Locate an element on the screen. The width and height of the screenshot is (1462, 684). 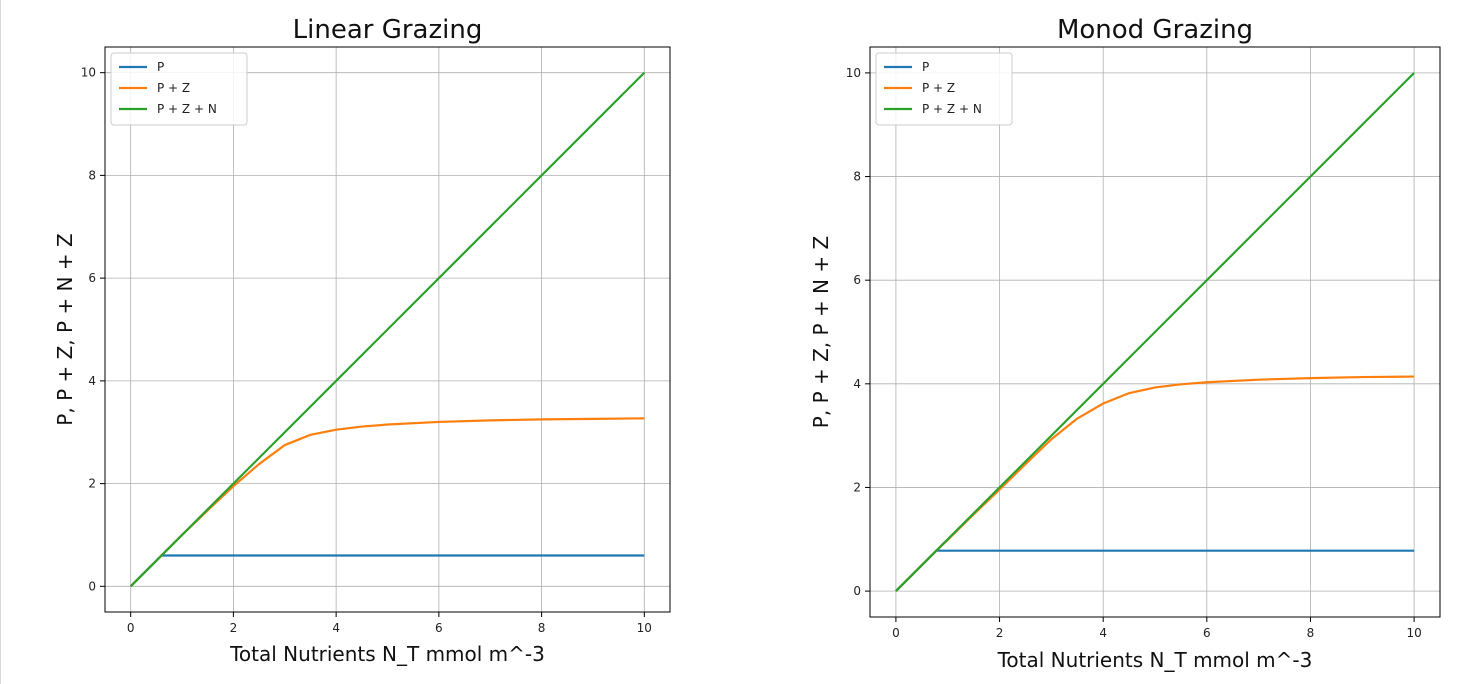
left-edge-line is located at coordinates (0, 342).